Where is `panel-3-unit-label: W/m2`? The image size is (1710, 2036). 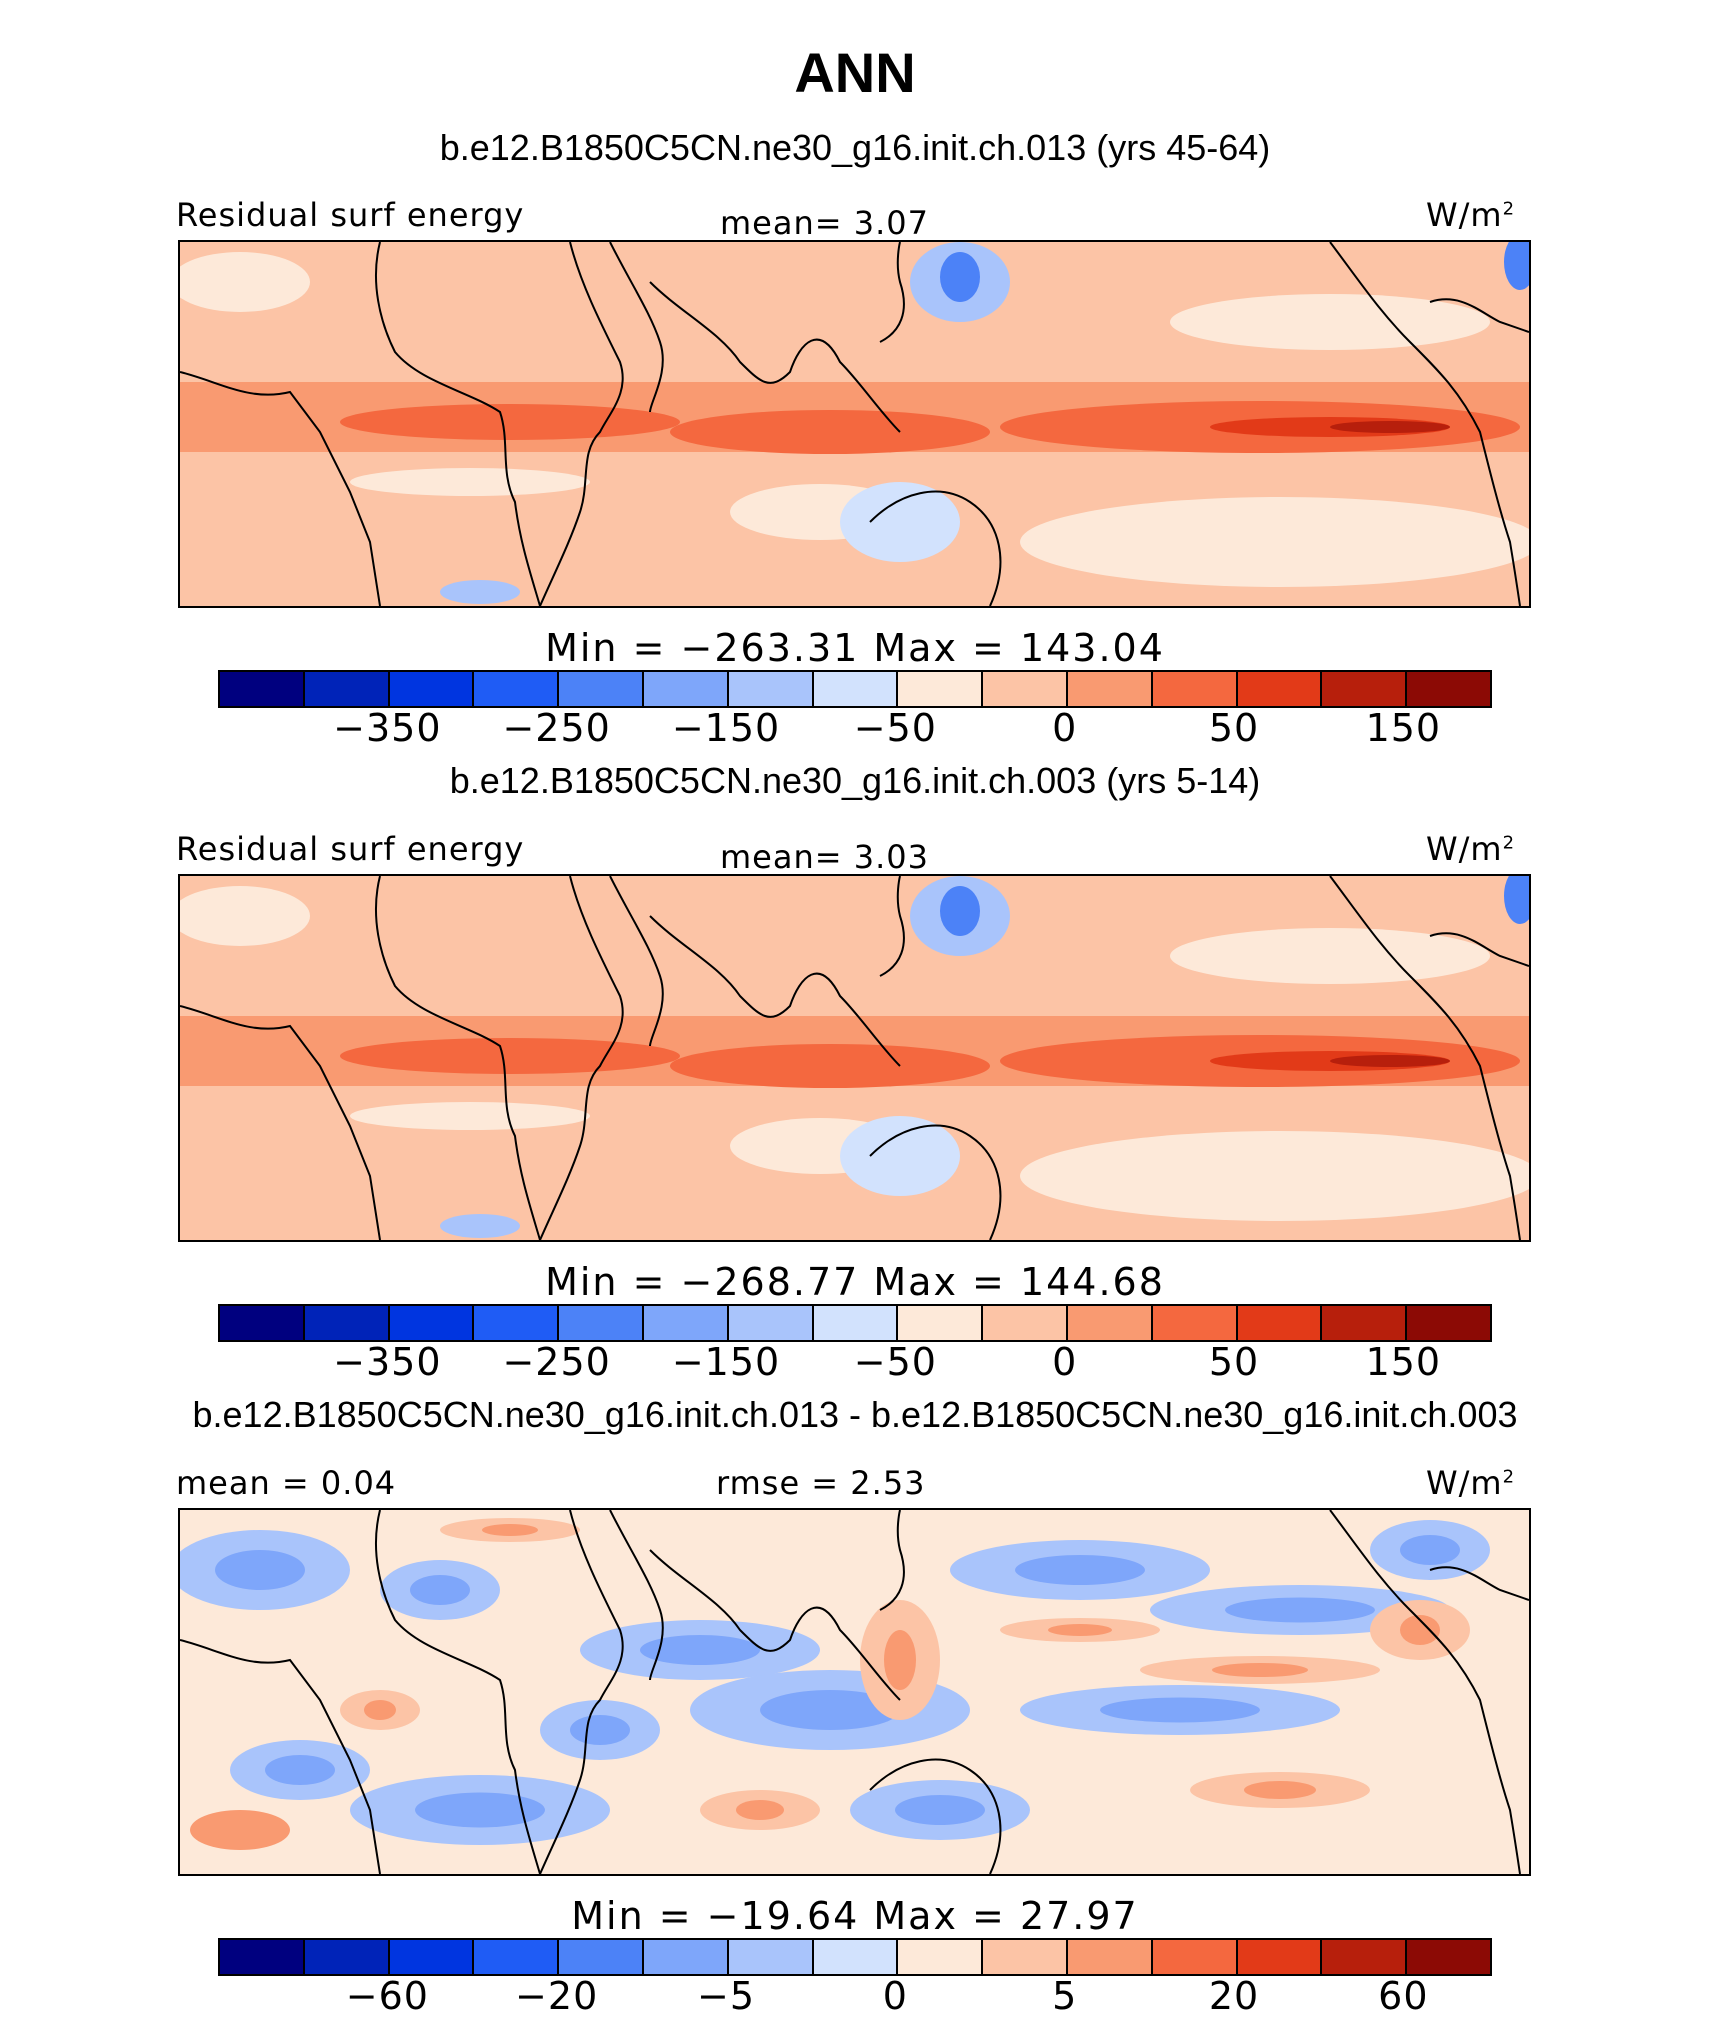 panel-3-unit-label: W/m2 is located at coordinates (1471, 1483).